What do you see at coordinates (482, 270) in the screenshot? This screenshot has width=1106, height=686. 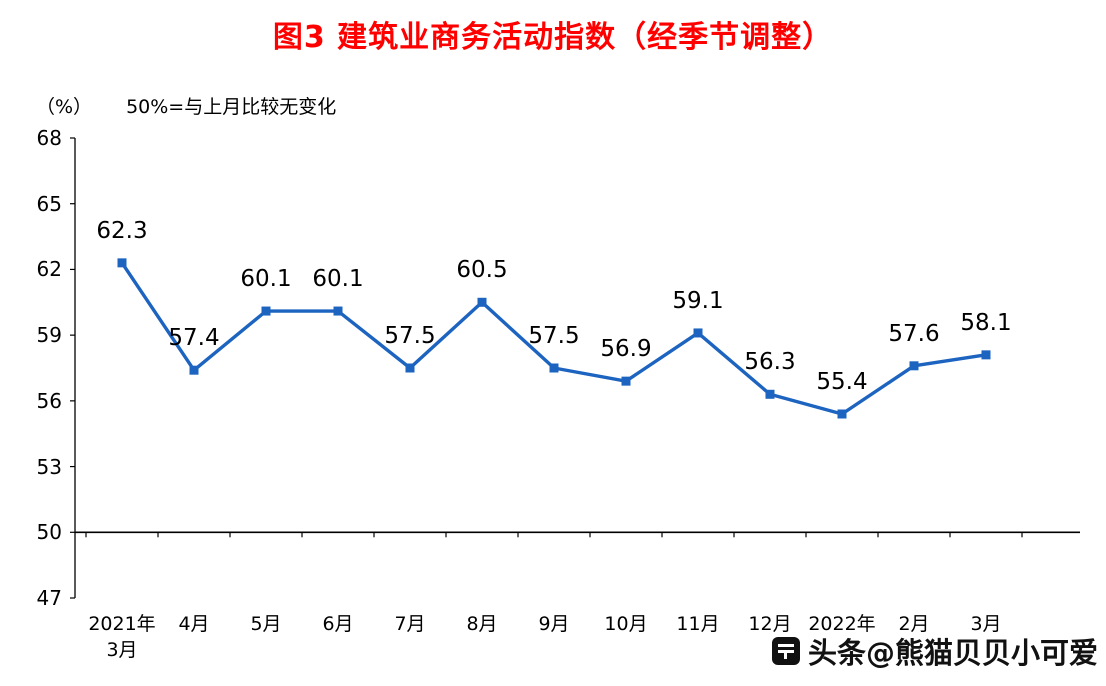 I see `data-point-label: 60.5` at bounding box center [482, 270].